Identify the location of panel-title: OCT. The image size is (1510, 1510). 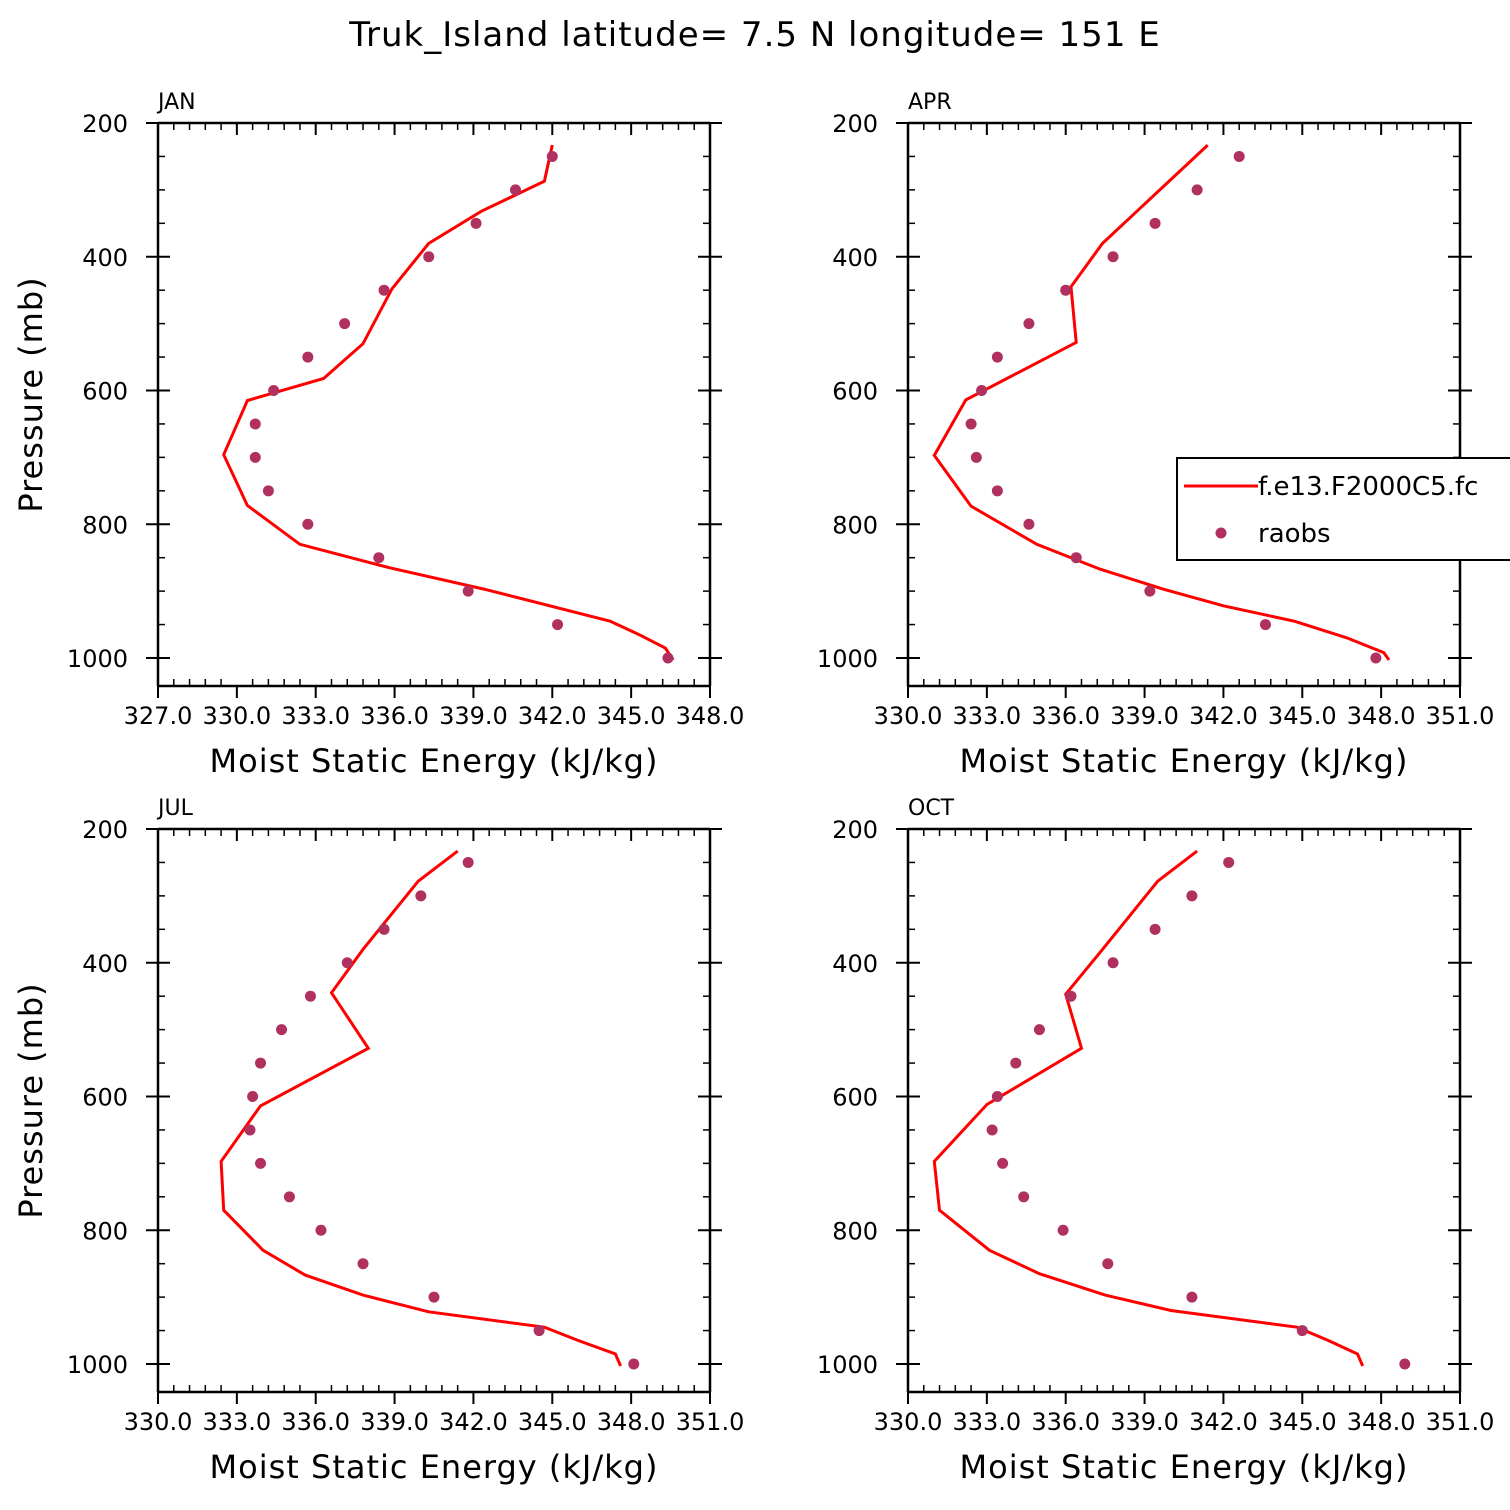
(931, 808).